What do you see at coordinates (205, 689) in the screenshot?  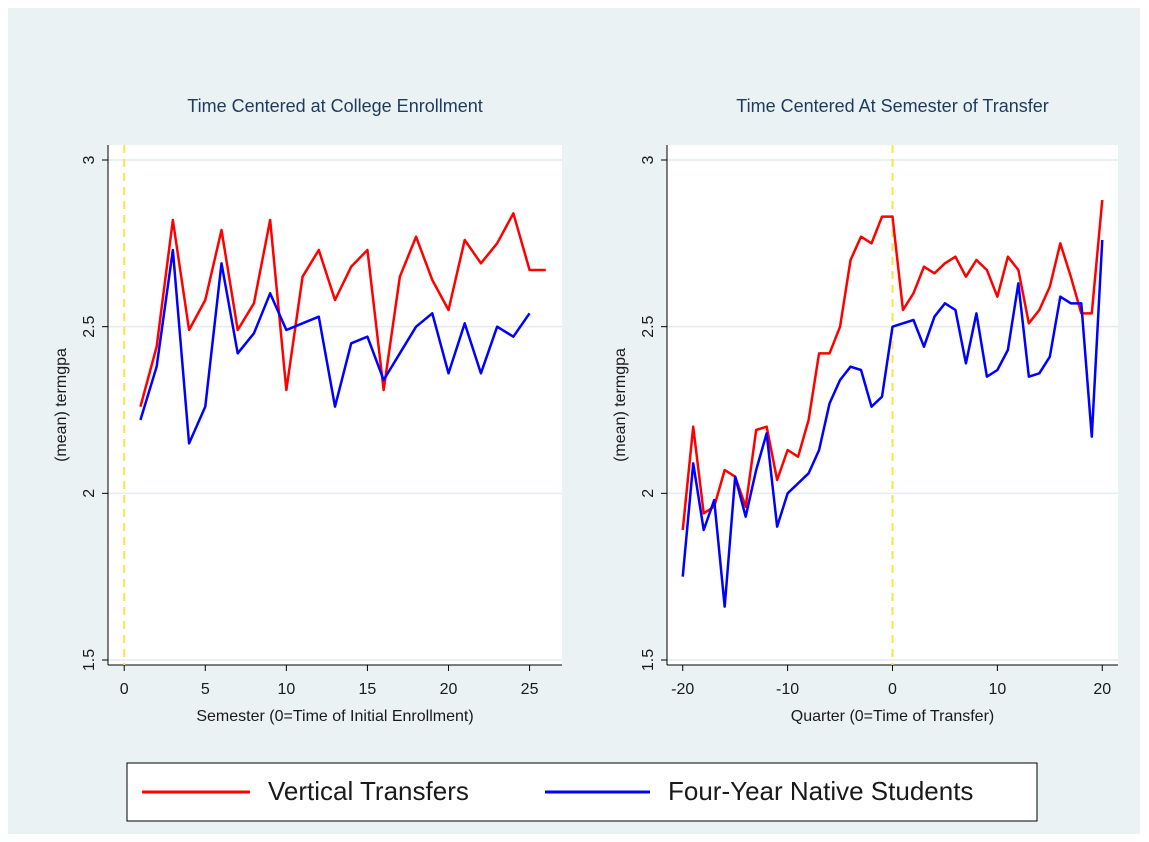 I see `x-tick-label: 5` at bounding box center [205, 689].